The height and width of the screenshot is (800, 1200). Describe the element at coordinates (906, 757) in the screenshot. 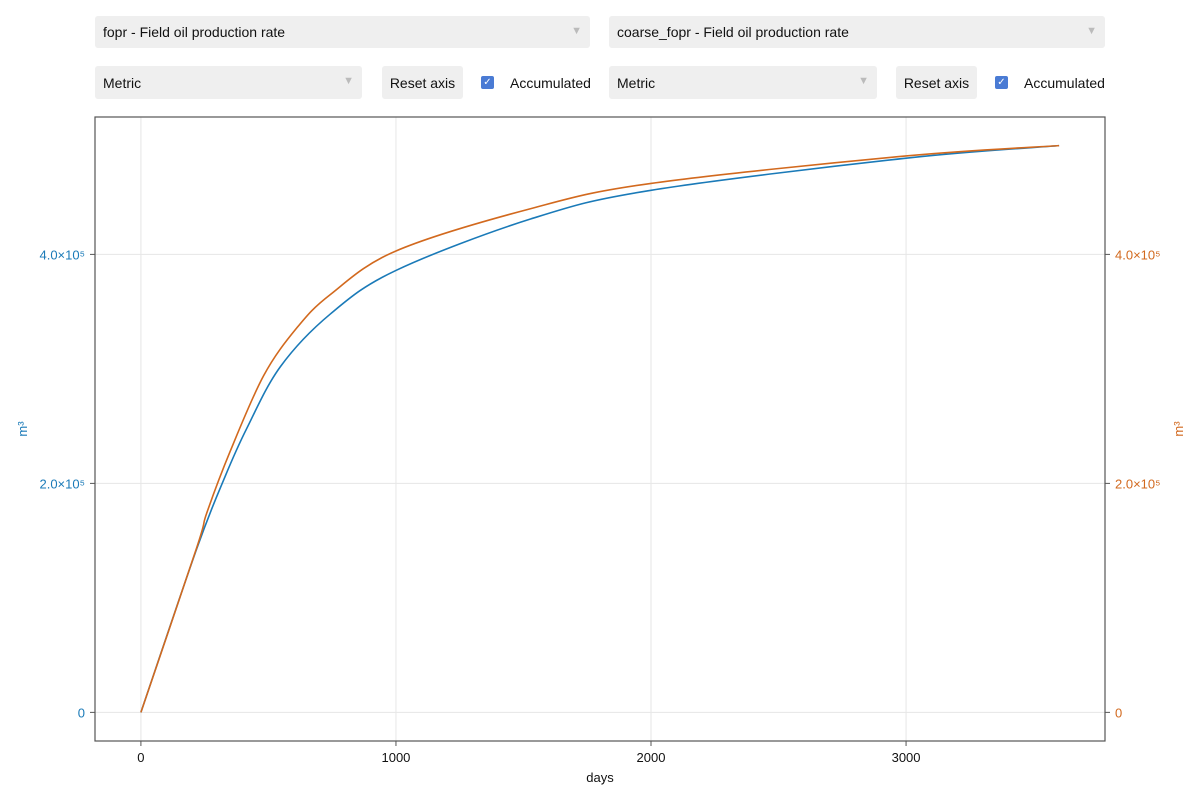

I see `x-tick-label: 3000` at that location.